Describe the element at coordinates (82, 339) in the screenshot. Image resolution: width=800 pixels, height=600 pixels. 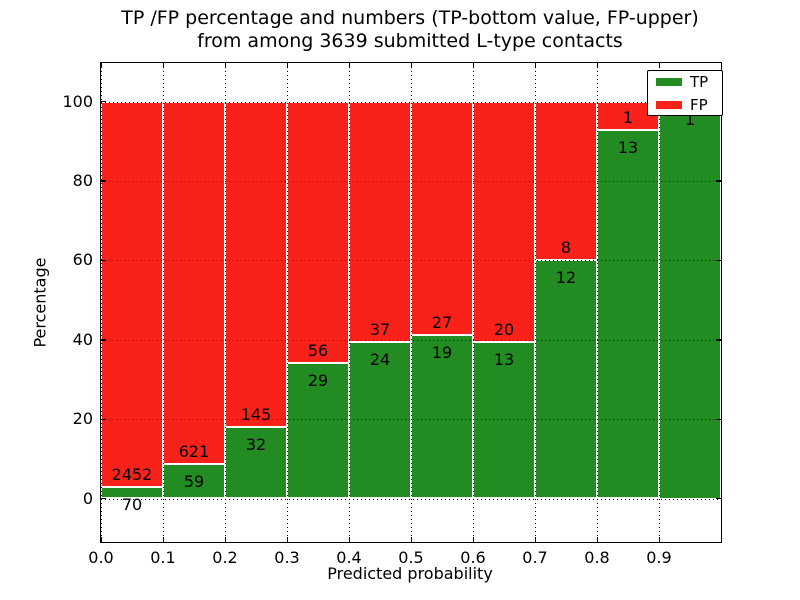
I see `y-tick-label: 40` at that location.